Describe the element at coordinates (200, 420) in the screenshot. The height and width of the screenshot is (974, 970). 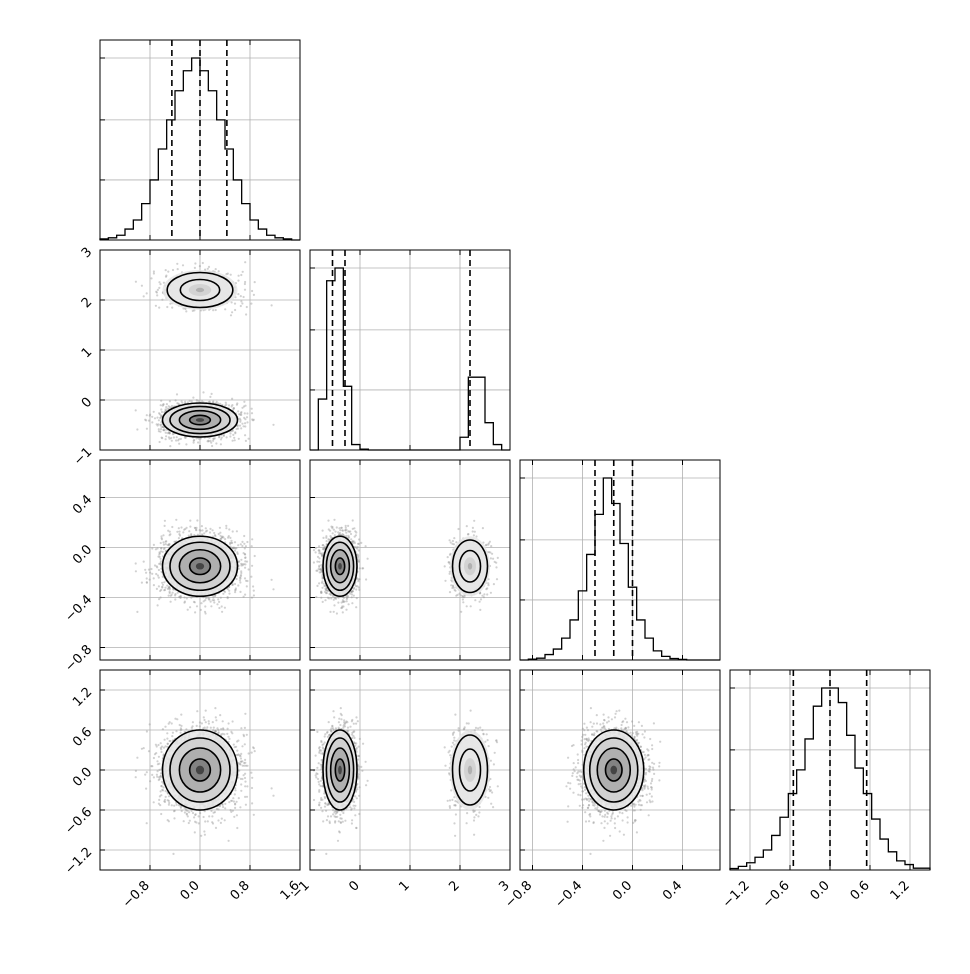
I see `density-fill` at that location.